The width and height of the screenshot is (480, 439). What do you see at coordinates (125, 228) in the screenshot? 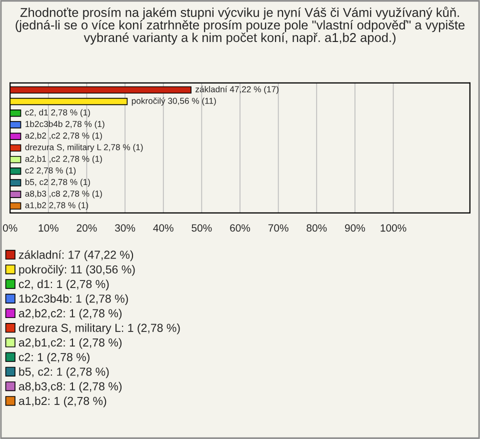
I see `x-tick-label: 30%` at bounding box center [125, 228].